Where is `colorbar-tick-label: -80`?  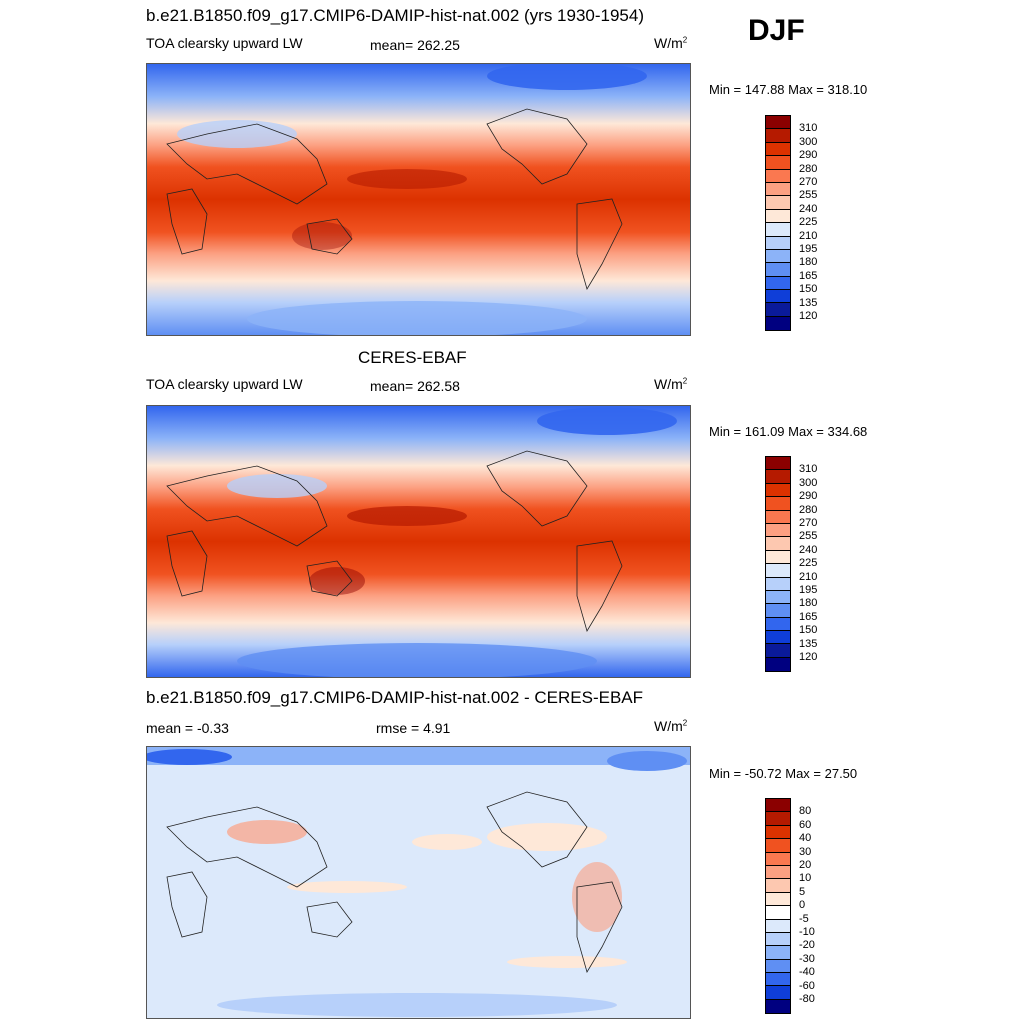
colorbar-tick-label: -80 is located at coordinates (807, 999).